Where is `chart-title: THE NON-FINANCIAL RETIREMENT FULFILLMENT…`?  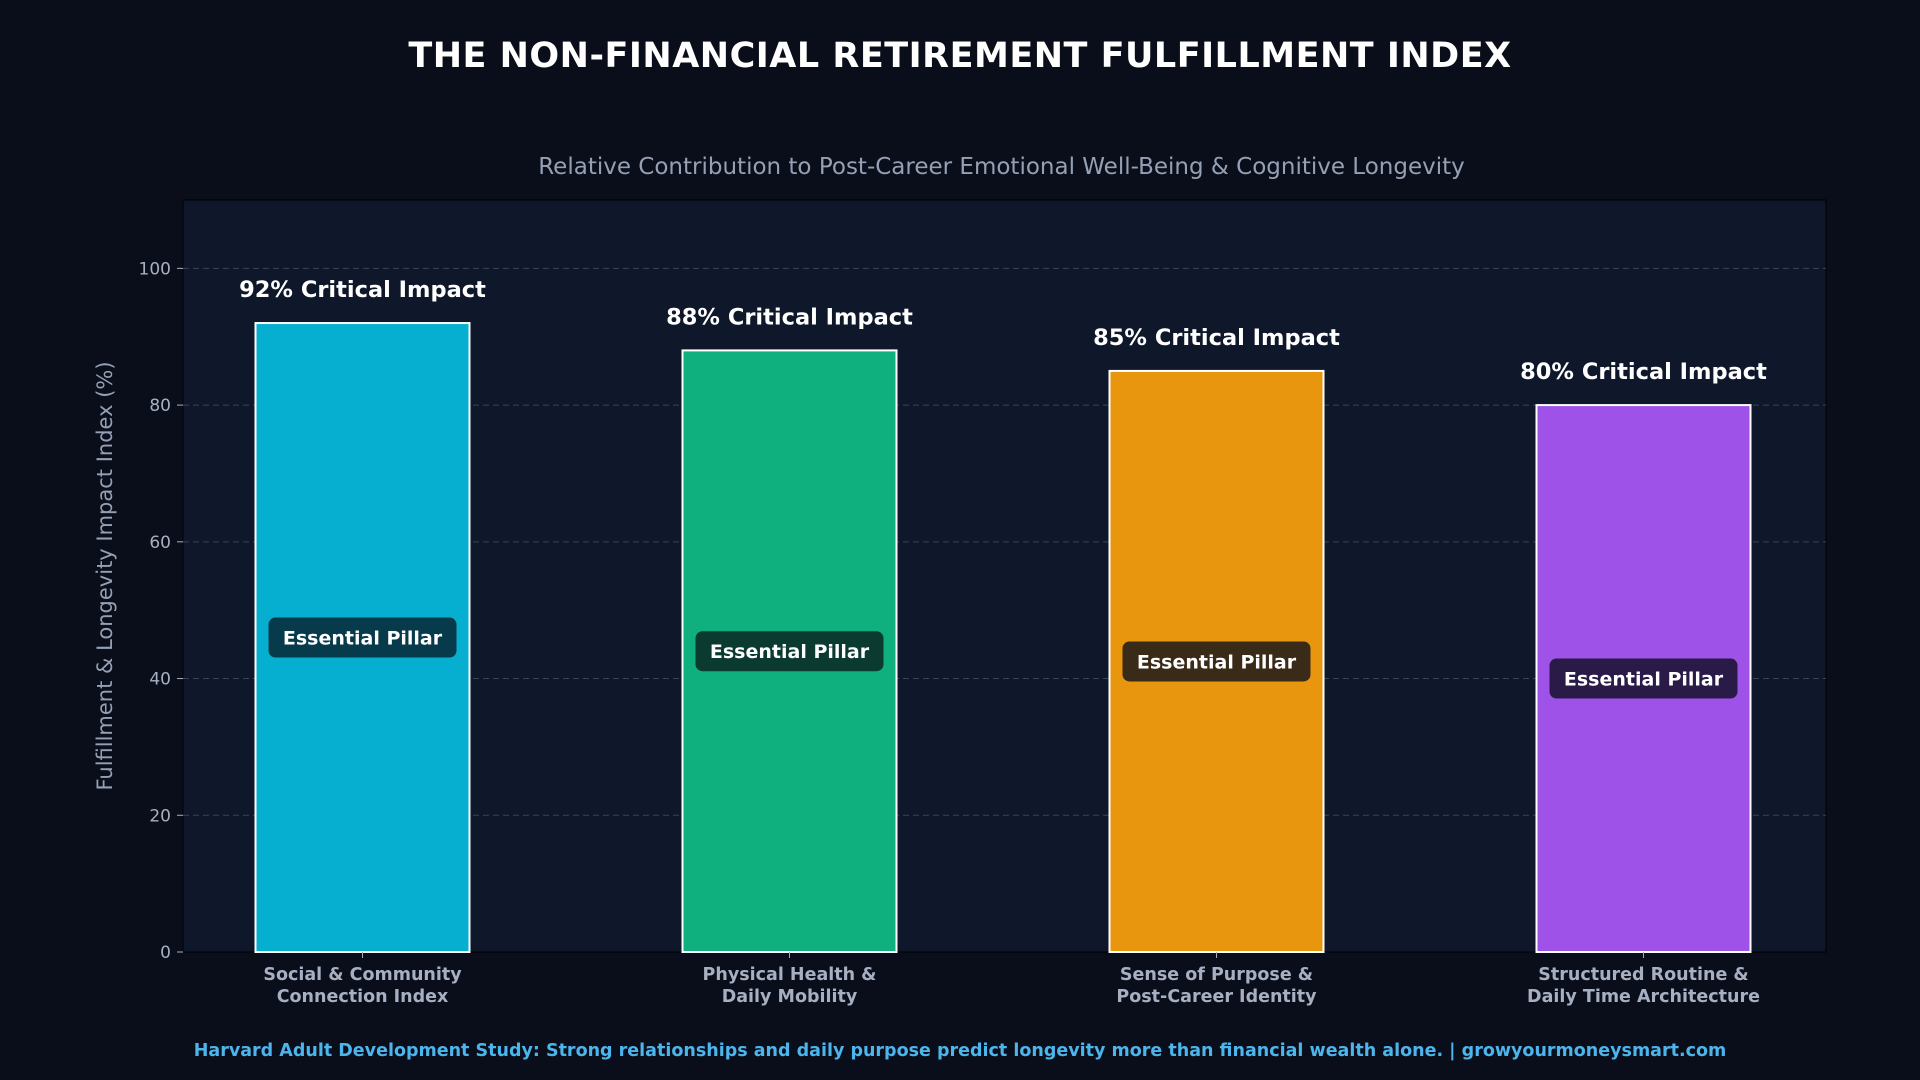
chart-title: THE NON-FINANCIAL RETIREMENT FULFILLMENT… is located at coordinates (960, 56).